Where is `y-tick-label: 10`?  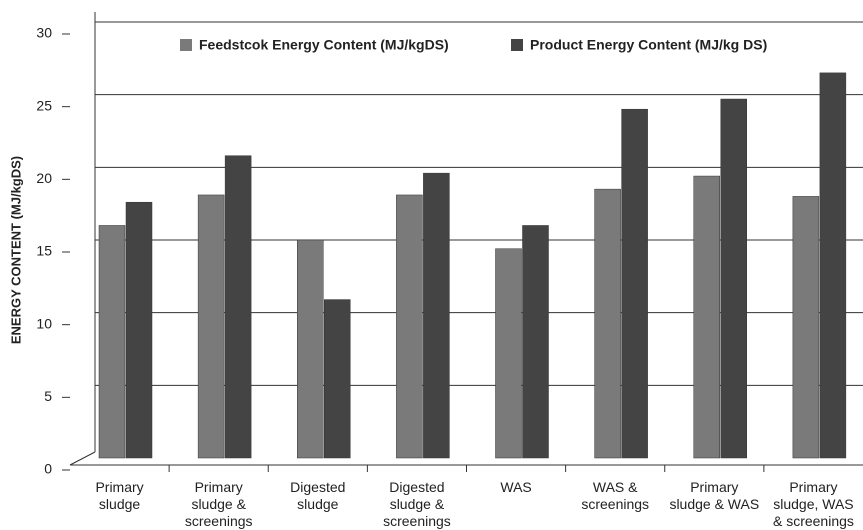 y-tick-label: 10 is located at coordinates (44, 323).